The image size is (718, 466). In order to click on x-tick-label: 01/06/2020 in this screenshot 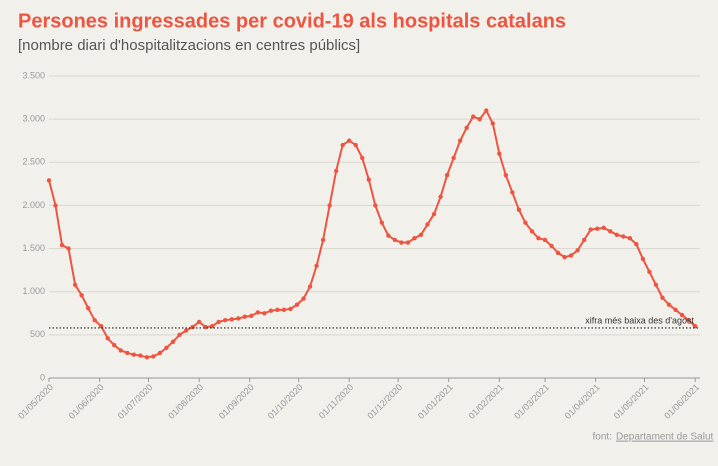, I will do `click(86, 401)`.